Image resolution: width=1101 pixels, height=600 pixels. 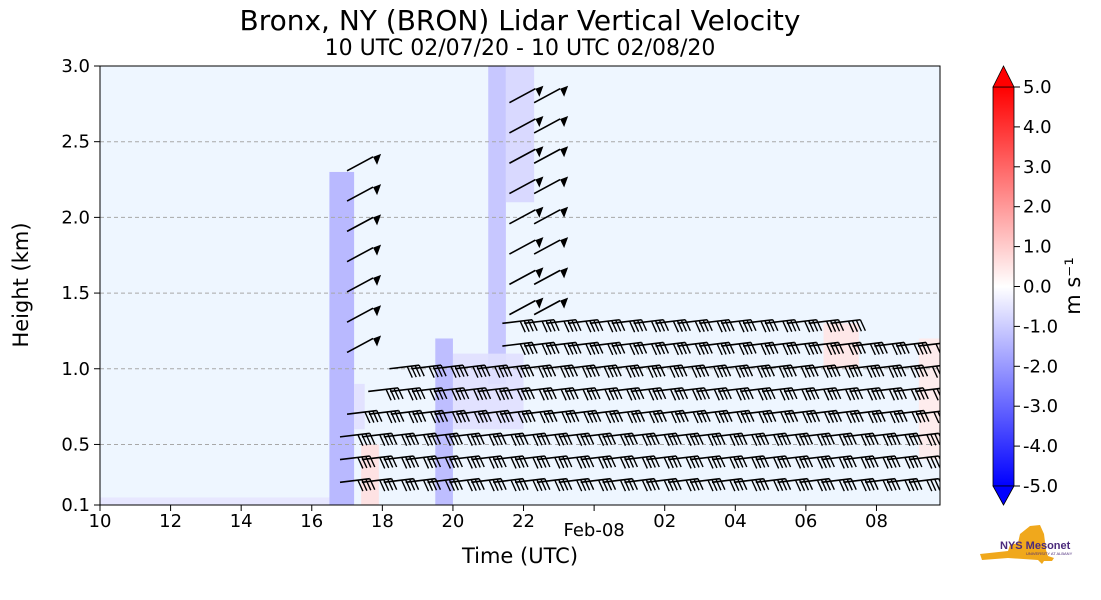 I want to click on x-axis-label: Time (UTC), so click(x=519, y=556).